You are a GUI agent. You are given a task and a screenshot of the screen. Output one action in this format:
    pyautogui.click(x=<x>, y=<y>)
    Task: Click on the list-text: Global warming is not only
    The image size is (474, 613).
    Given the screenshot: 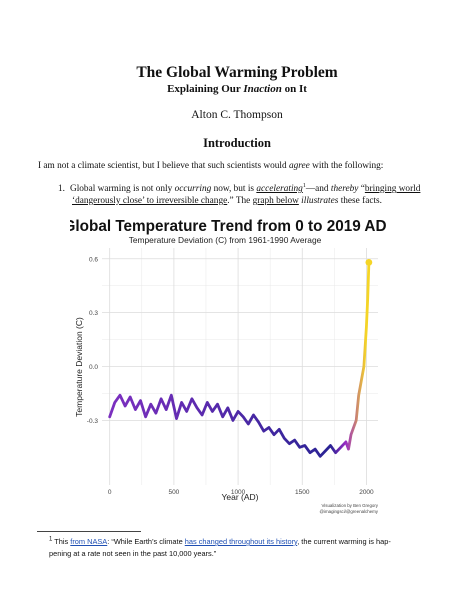 What is the action you would take?
    pyautogui.click(x=122, y=189)
    